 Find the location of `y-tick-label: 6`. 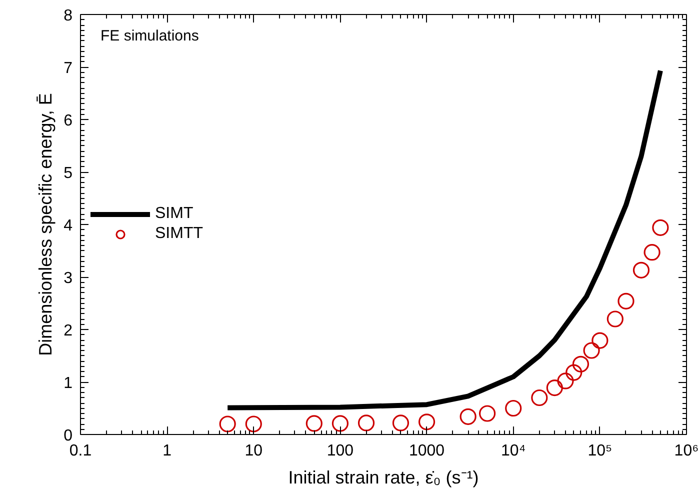

y-tick-label: 6 is located at coordinates (68, 121).